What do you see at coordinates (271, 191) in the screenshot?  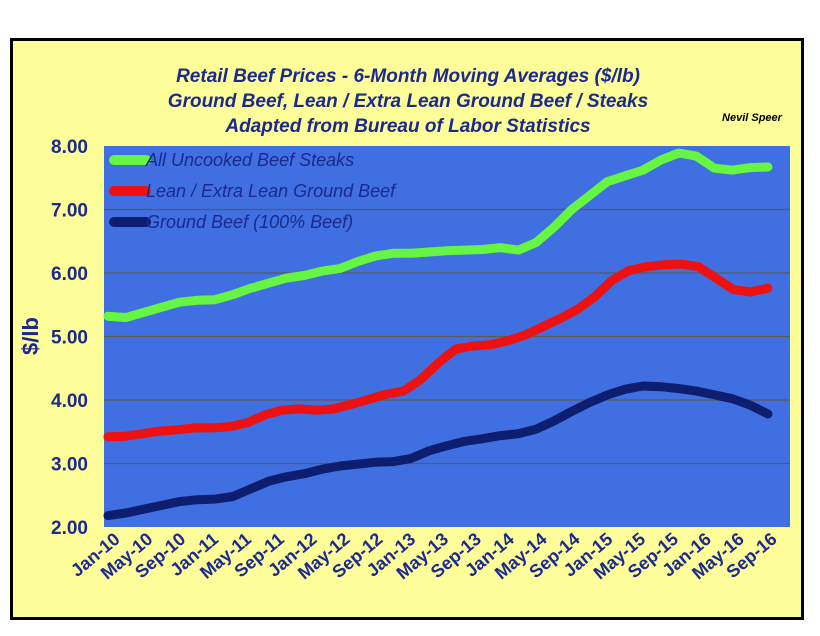 I see `legend-label-lean: Lean / Extra Lean Ground Beef` at bounding box center [271, 191].